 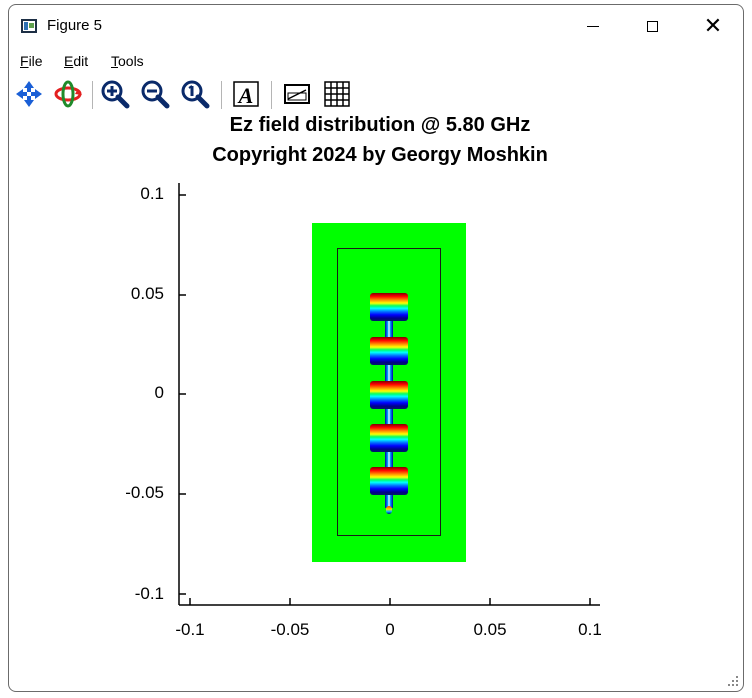 I want to click on menu-edit: Edit, so click(x=76, y=61).